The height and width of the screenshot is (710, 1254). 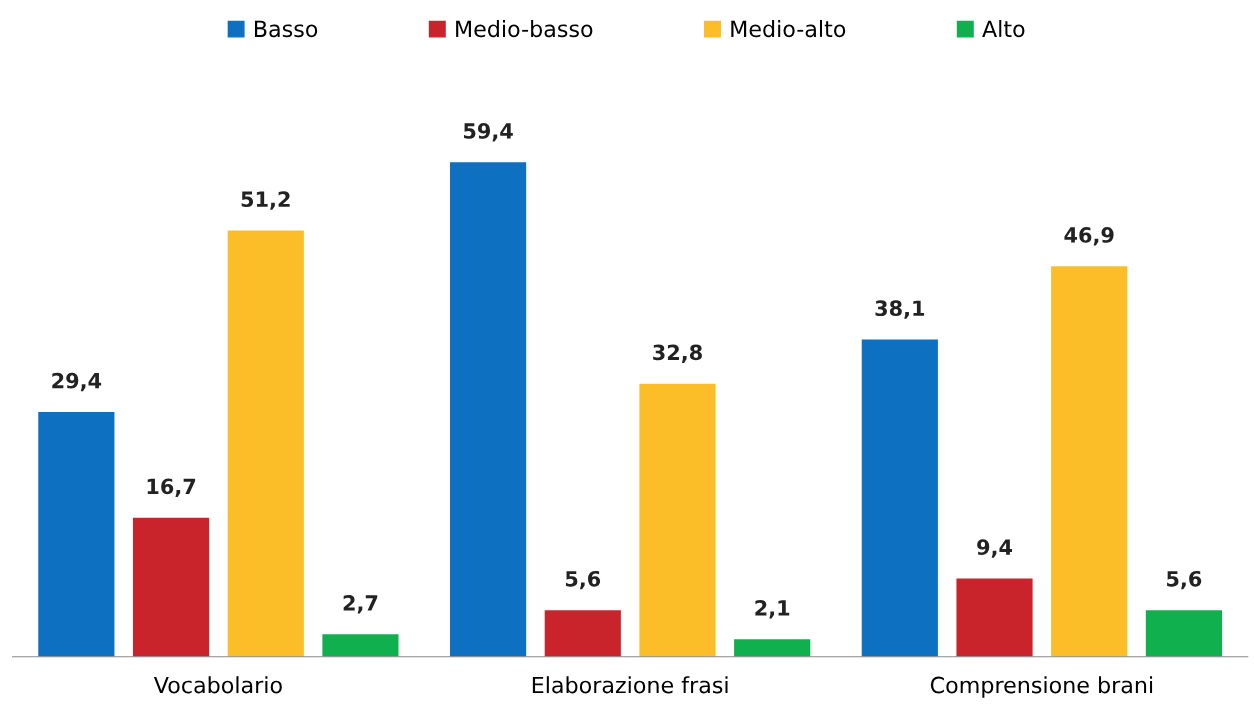 What do you see at coordinates (1003, 29) in the screenshot?
I see `legend-label: Alto` at bounding box center [1003, 29].